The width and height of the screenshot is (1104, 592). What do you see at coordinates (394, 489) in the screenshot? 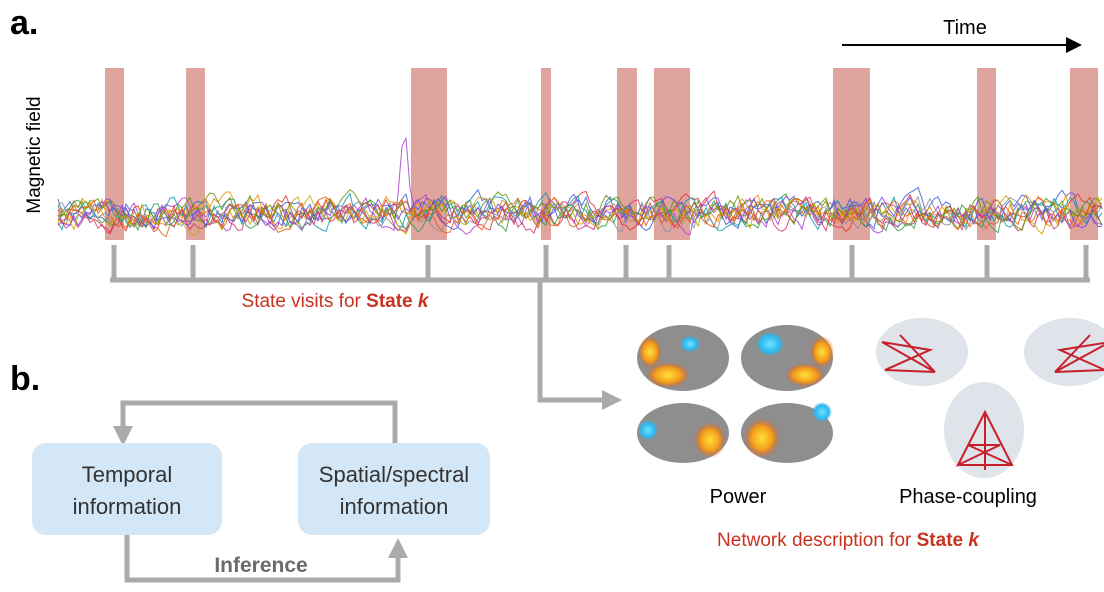
I see `spatial-box` at bounding box center [394, 489].